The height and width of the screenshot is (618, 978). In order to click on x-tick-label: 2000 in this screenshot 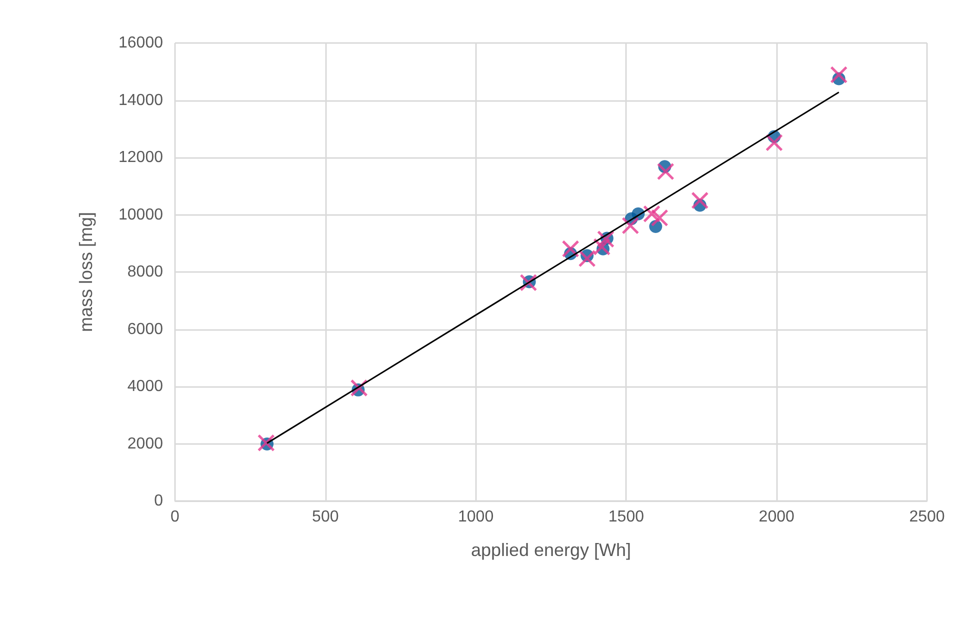, I will do `click(776, 517)`.